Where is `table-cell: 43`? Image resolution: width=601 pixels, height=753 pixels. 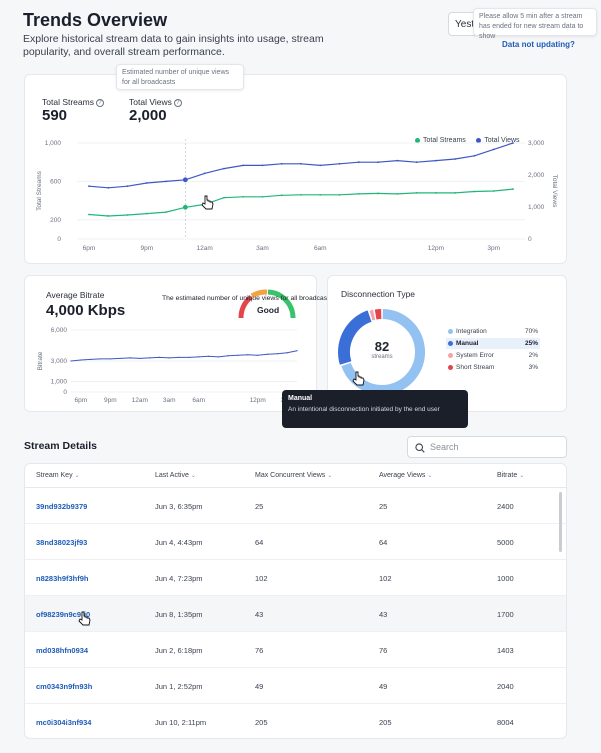
table-cell: 43 is located at coordinates (383, 614).